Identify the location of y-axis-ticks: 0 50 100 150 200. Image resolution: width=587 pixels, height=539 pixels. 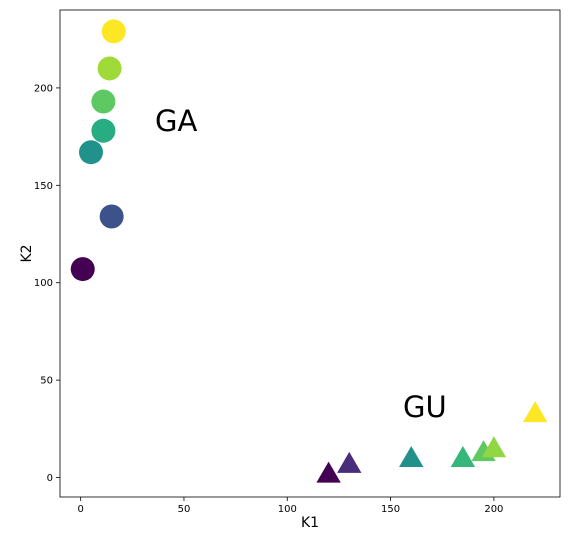
(47, 283).